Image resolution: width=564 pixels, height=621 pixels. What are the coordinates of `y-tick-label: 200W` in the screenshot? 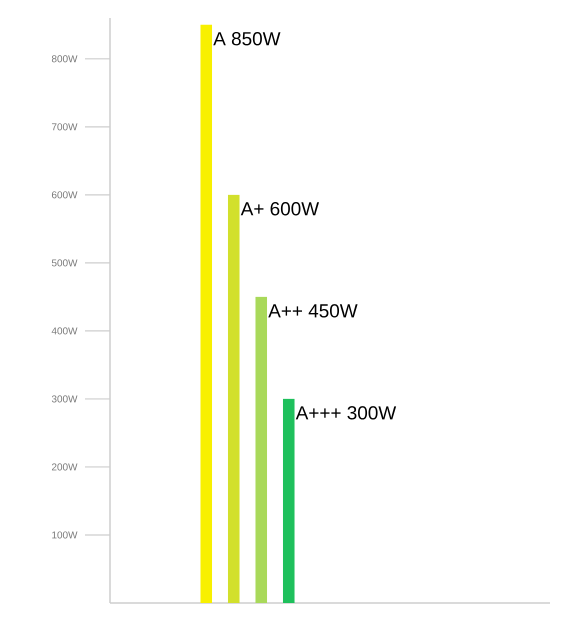 It's located at (65, 466).